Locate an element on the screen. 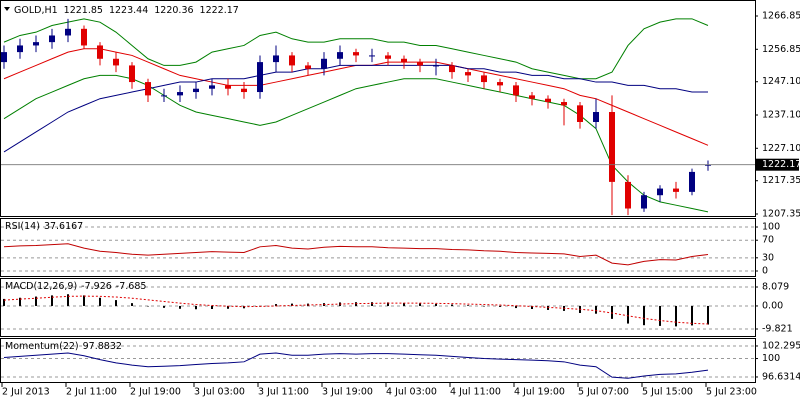  momentum-frame is located at coordinates (378, 360).